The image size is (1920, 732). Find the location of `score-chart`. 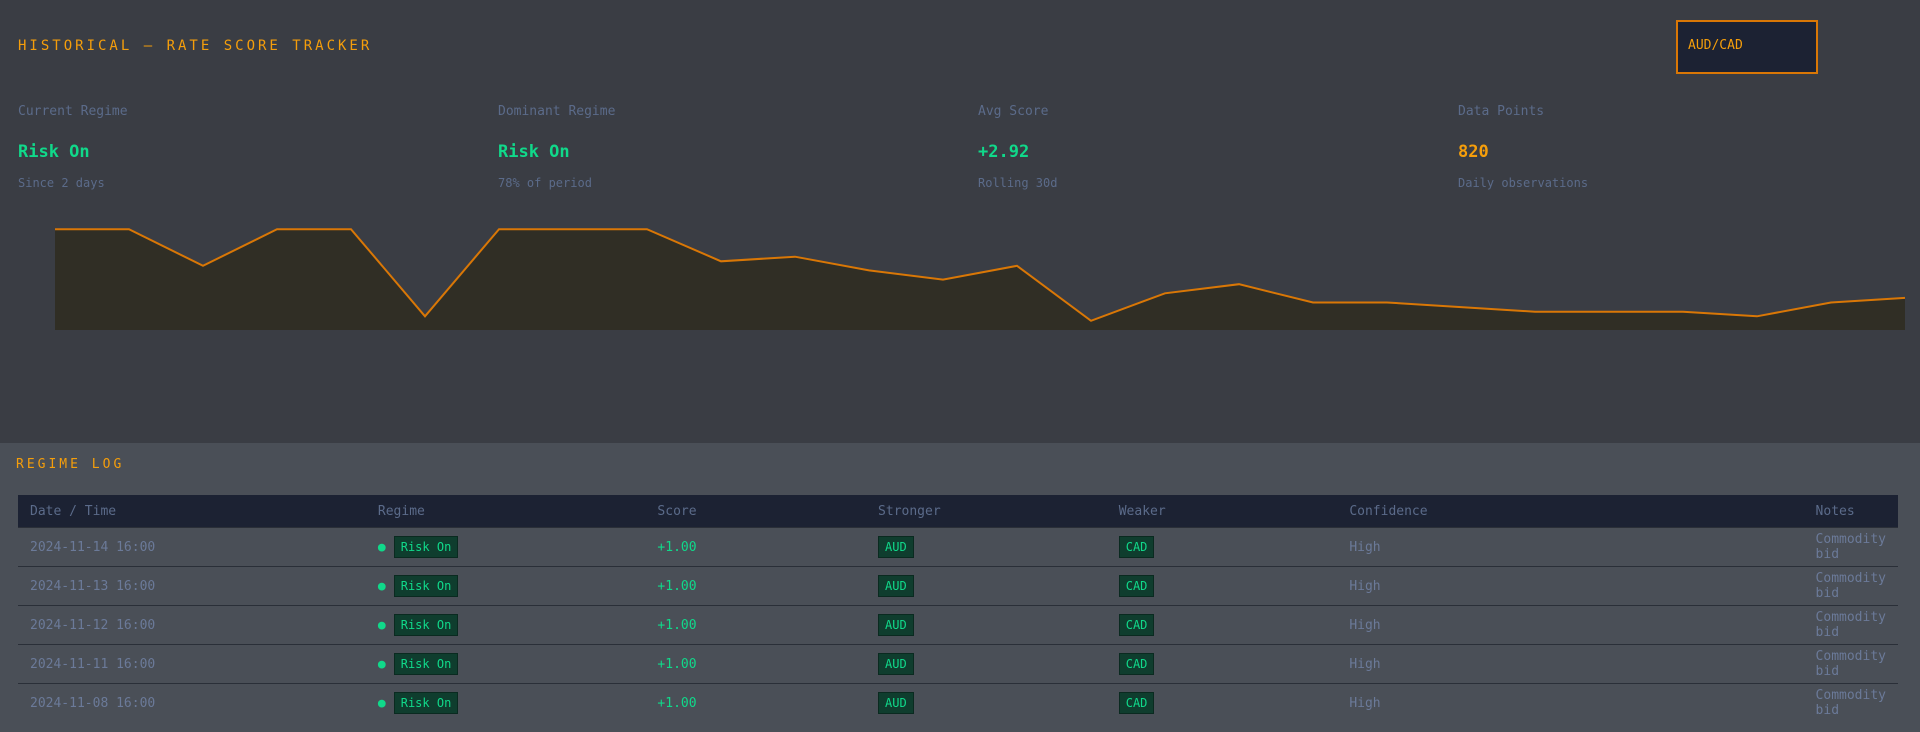

score-chart is located at coordinates (980, 279).